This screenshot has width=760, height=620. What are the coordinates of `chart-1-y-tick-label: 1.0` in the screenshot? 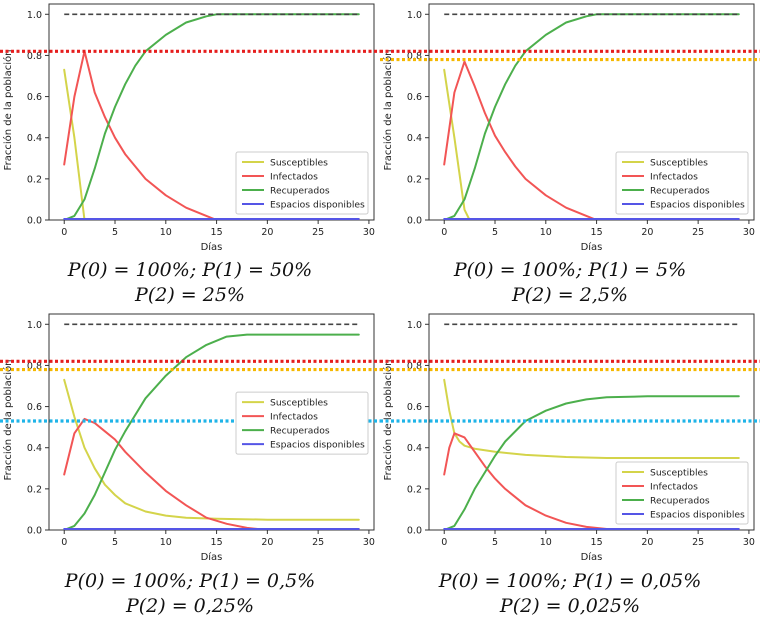 It's located at (34, 15).